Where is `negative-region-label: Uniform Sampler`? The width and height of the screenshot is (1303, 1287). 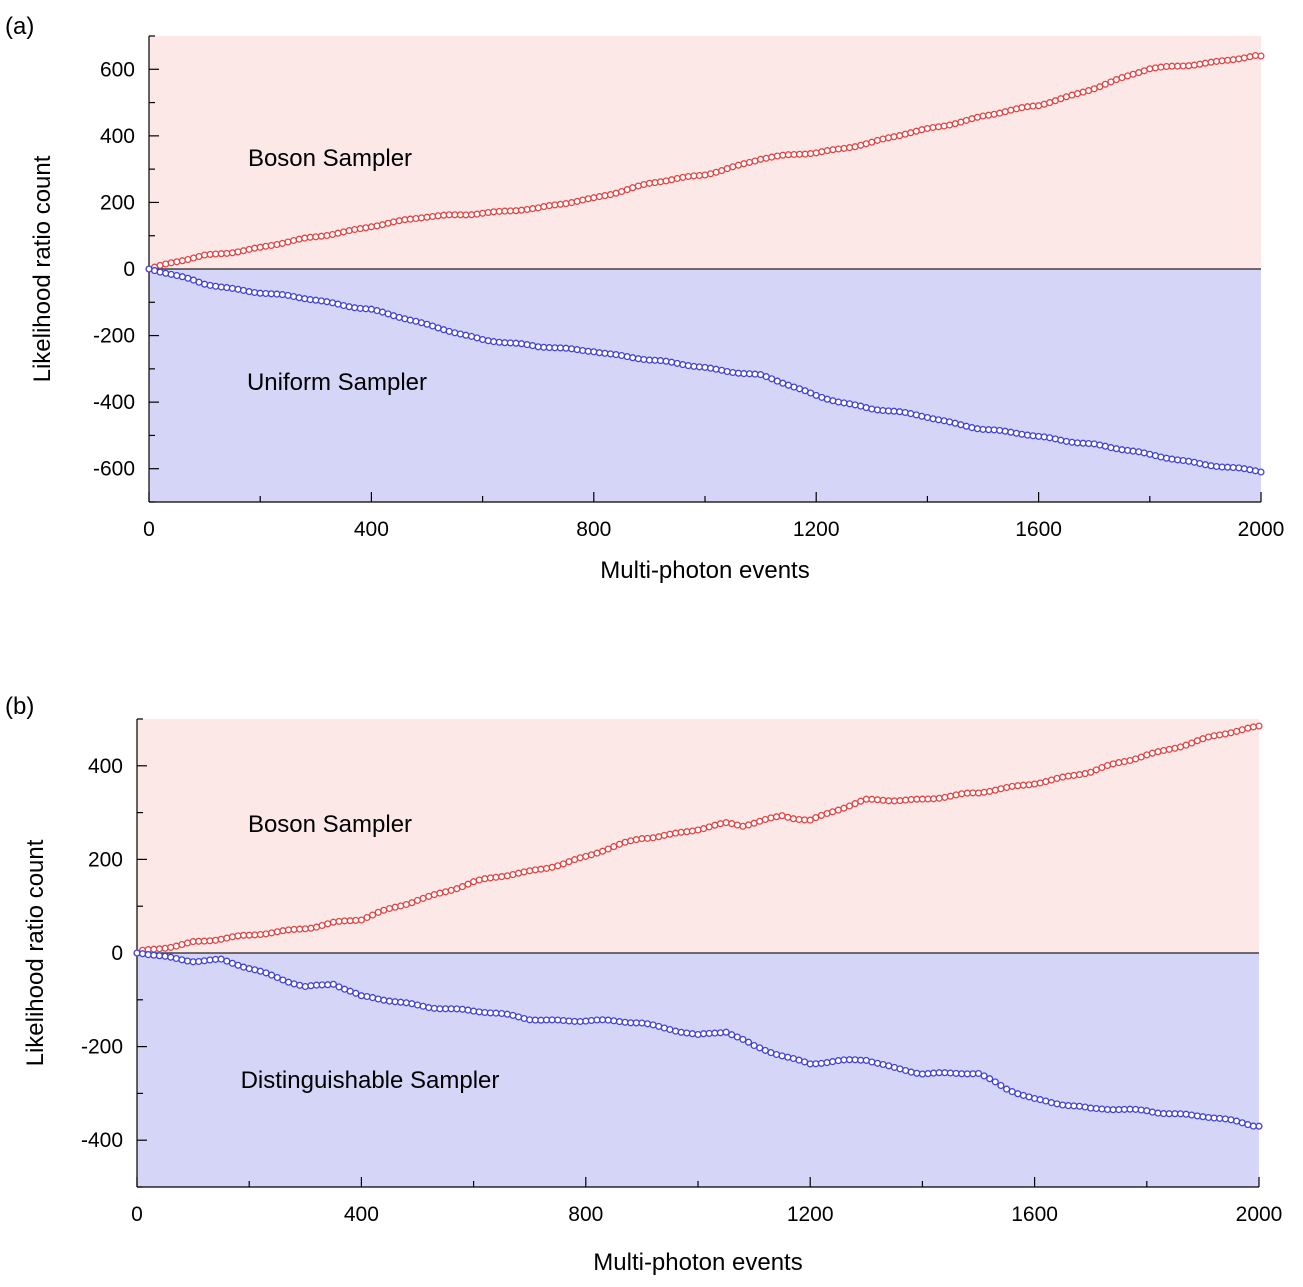 negative-region-label: Uniform Sampler is located at coordinates (337, 382).